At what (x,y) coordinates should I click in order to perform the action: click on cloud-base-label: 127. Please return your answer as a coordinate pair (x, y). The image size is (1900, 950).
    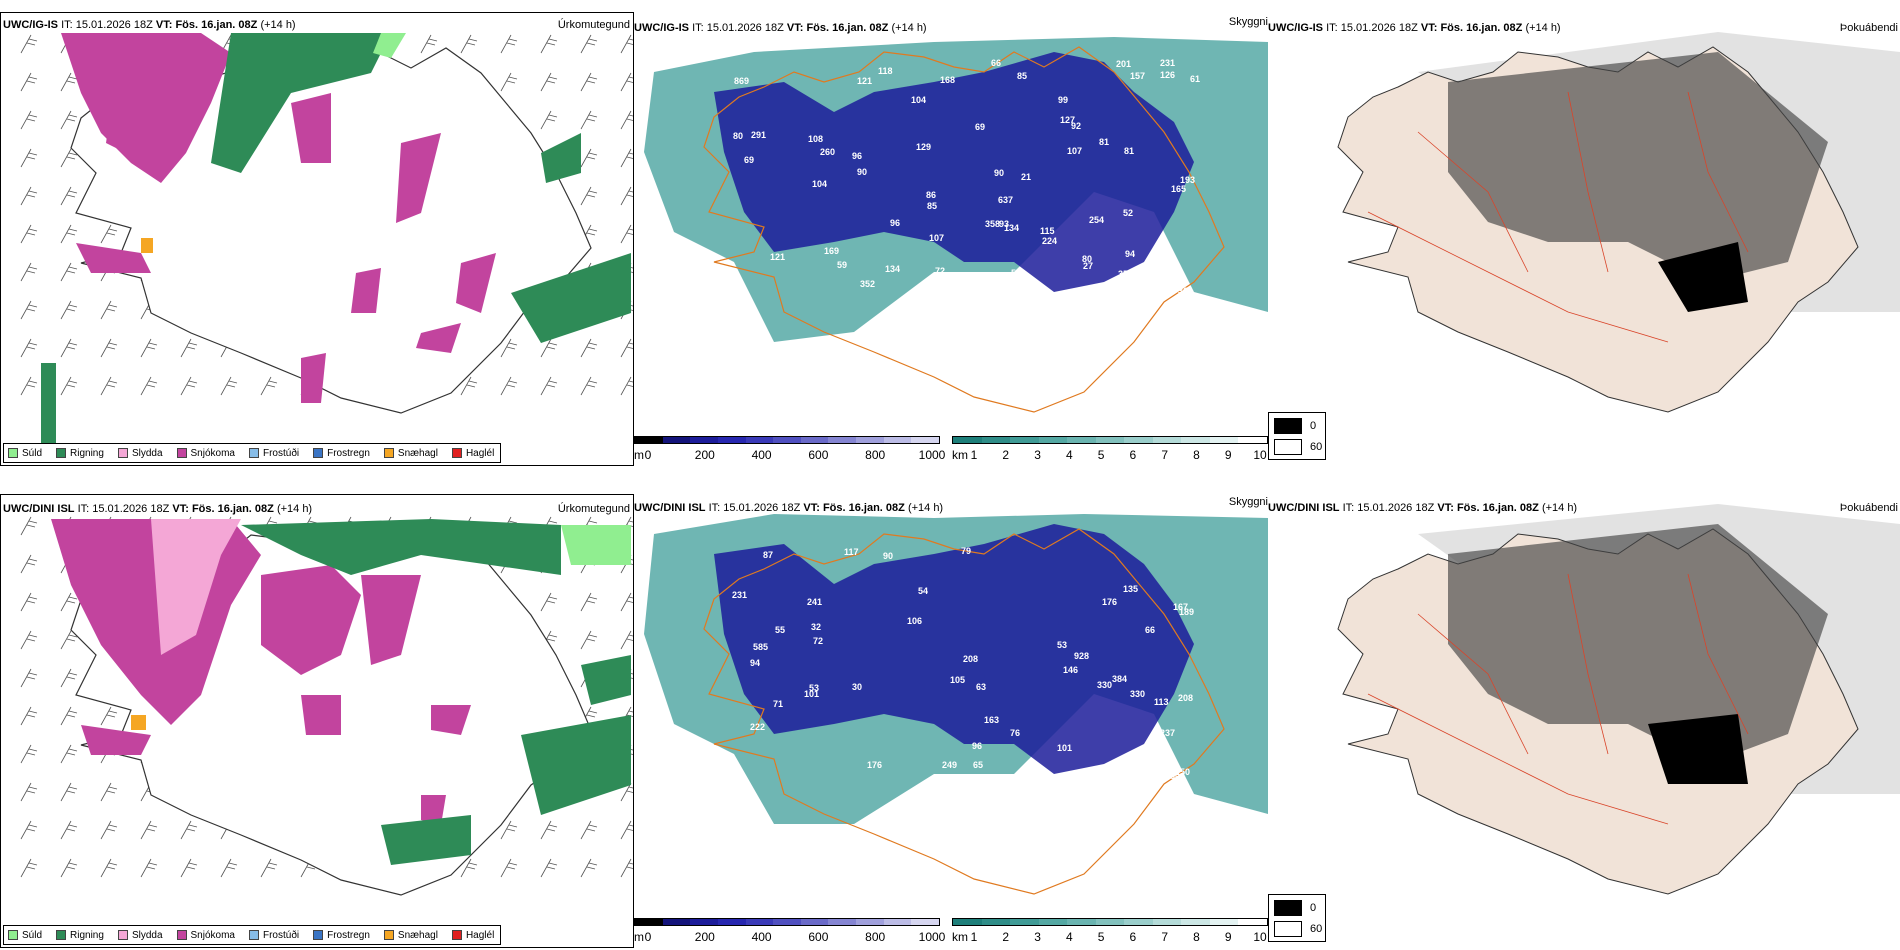
    Looking at the image, I should click on (1067, 120).